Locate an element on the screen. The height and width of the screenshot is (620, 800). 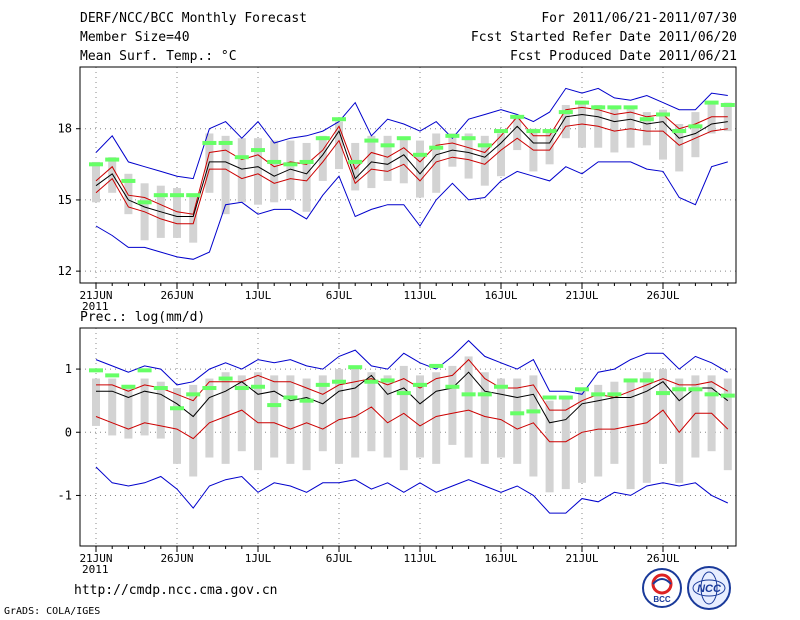
x-tick-label: 21JUN is located at coordinates (95, 295).